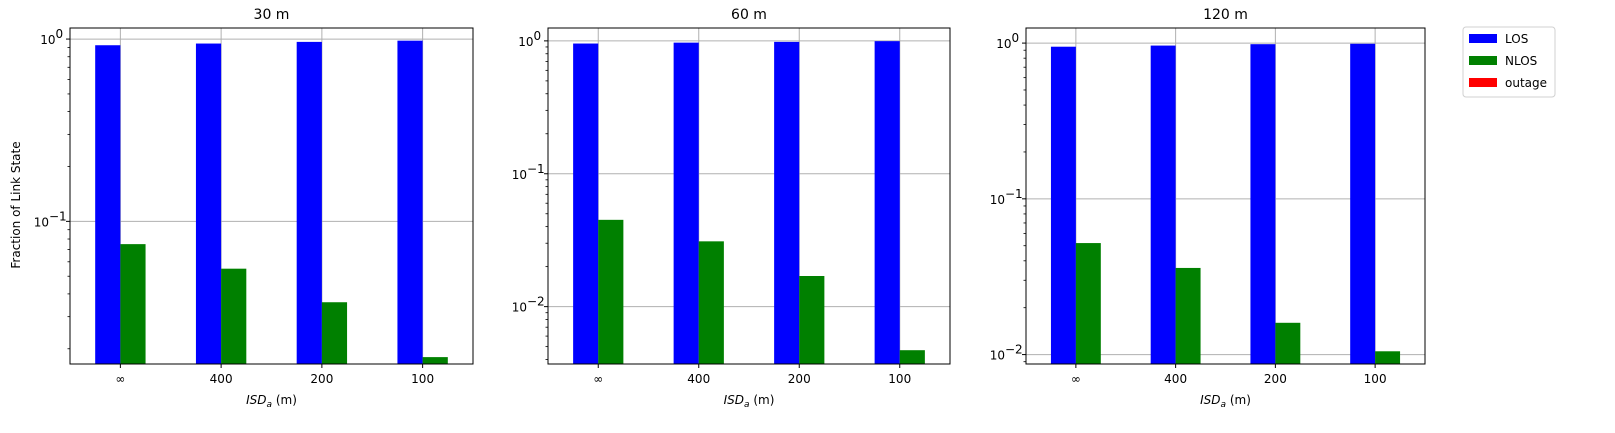  What do you see at coordinates (1483, 38) in the screenshot?
I see `legend-swatch-los` at bounding box center [1483, 38].